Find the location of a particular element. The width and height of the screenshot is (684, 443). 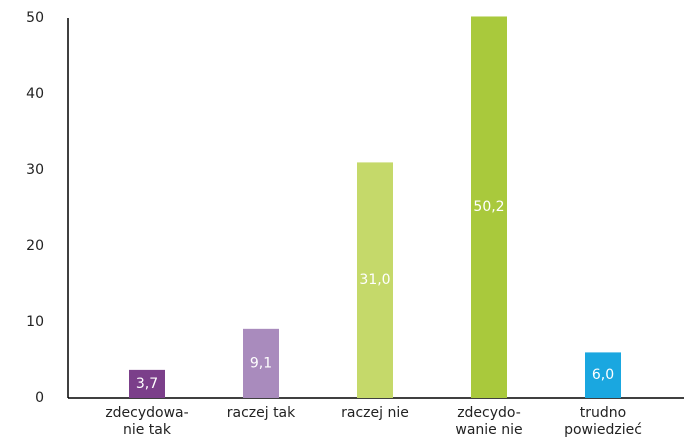

value-label: 3,7 is located at coordinates (147, 384).